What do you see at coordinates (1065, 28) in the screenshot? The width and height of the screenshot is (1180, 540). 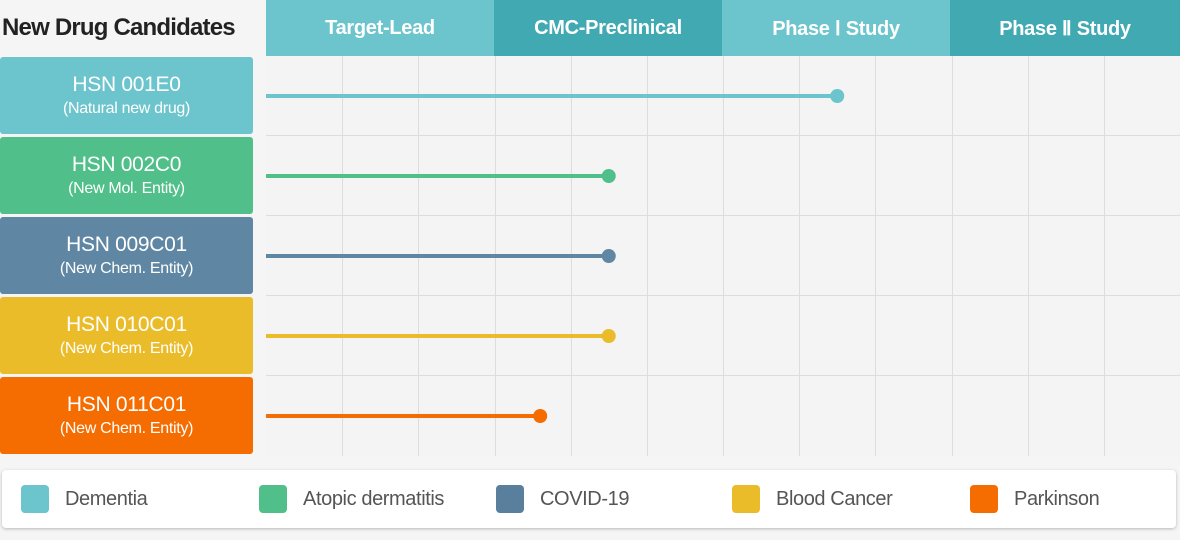 I see `phase-header-phase-2-study: Phase Ⅱ Study` at bounding box center [1065, 28].